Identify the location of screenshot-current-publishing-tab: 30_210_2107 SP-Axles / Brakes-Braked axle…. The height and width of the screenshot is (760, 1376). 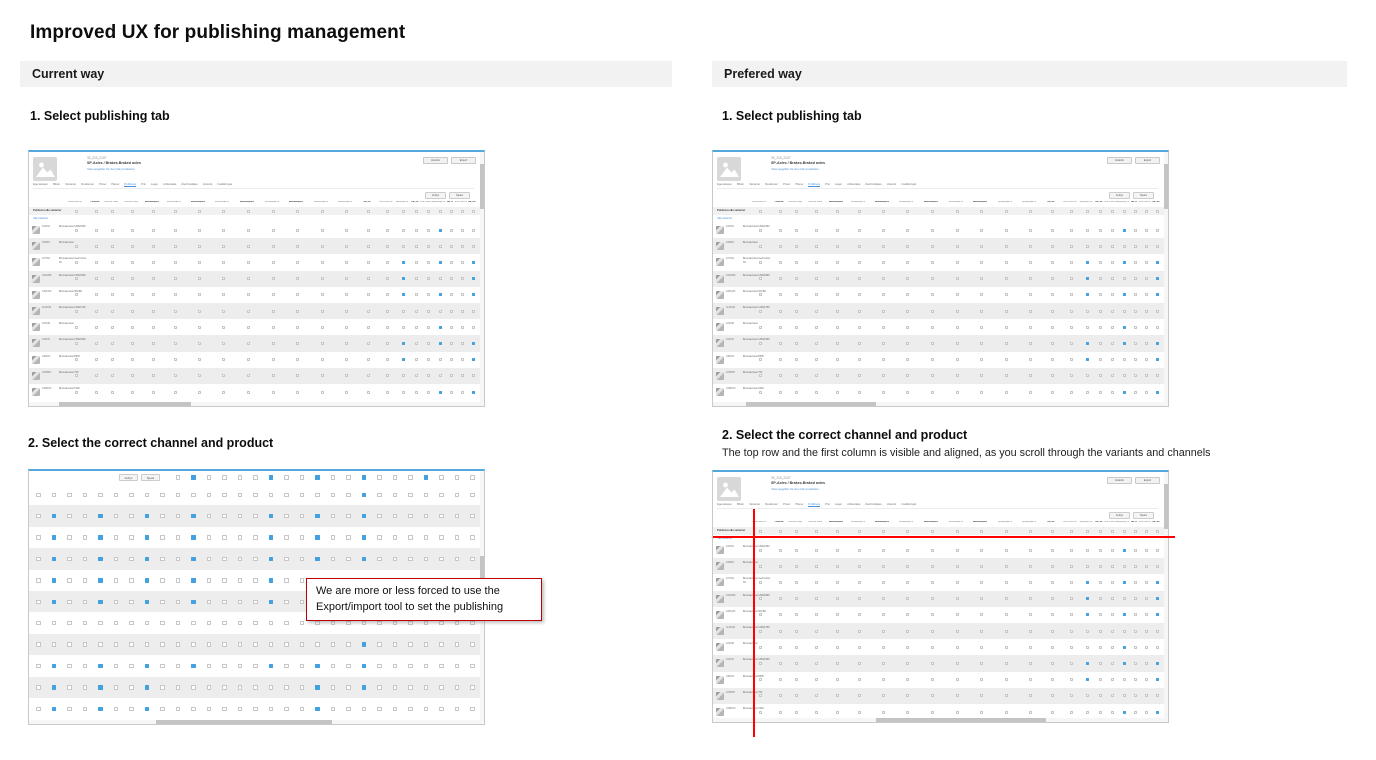
(256, 278).